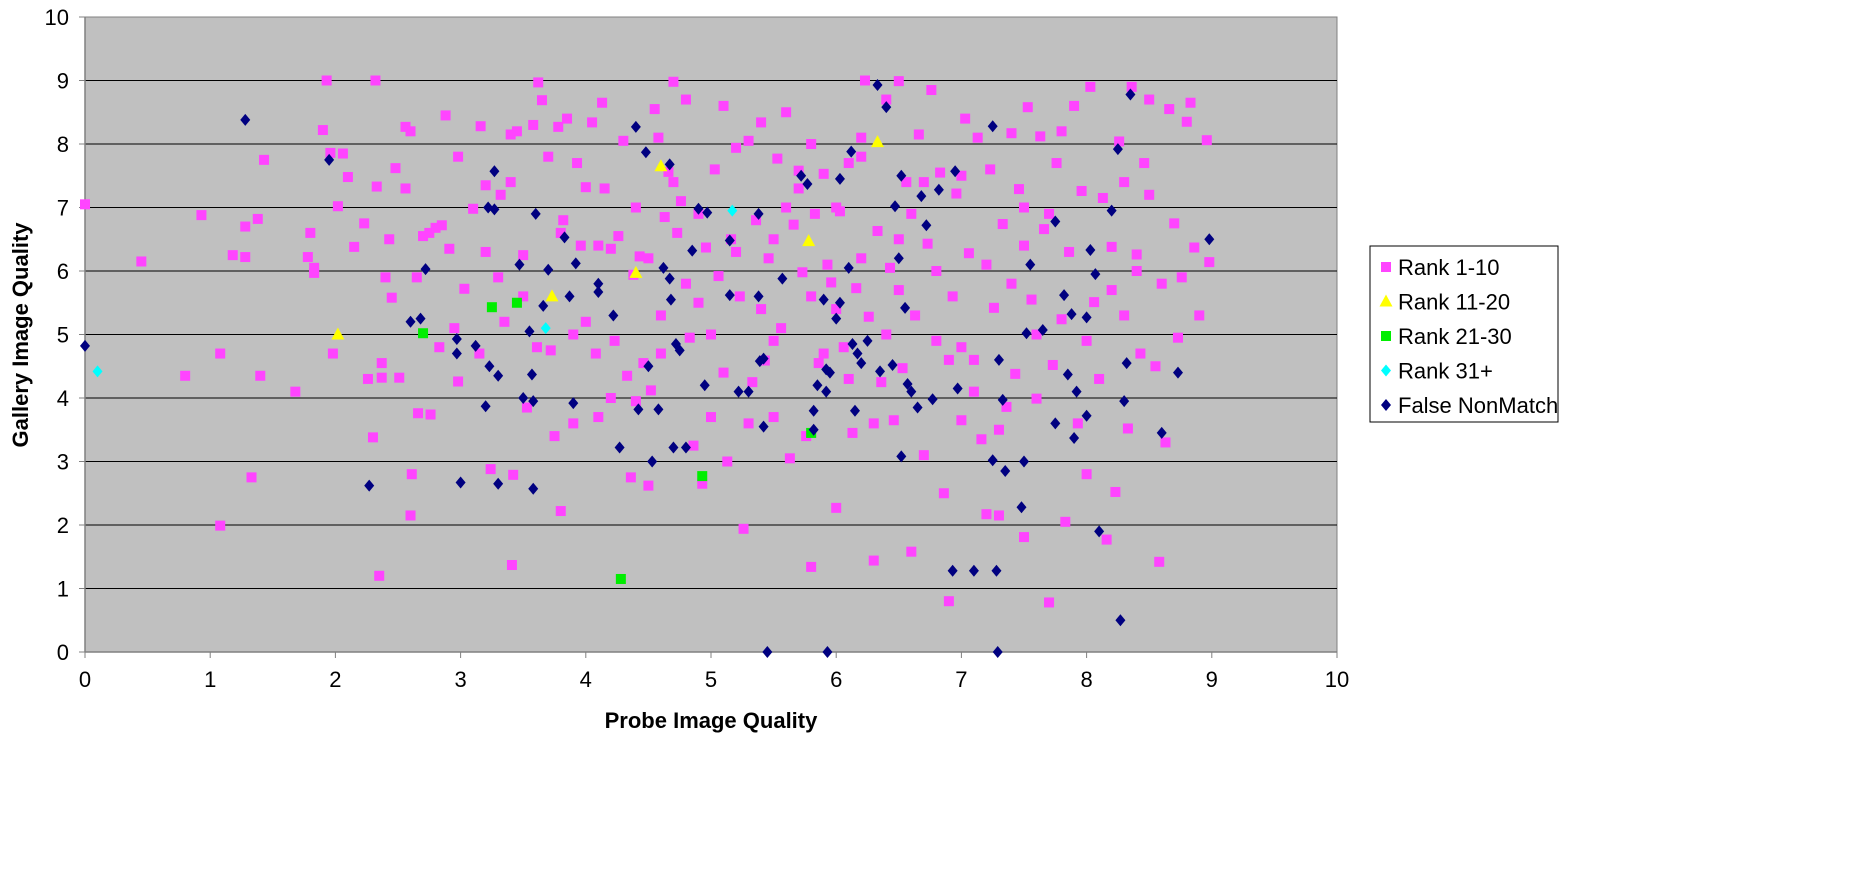 The width and height of the screenshot is (1866, 874). Describe the element at coordinates (1454, 302) in the screenshot. I see `legend-label: Rank 11-20` at that location.